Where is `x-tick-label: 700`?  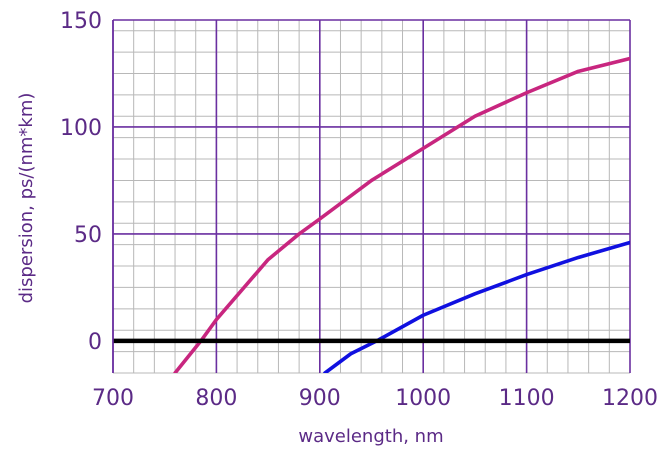
x-tick-label: 700 is located at coordinates (113, 398).